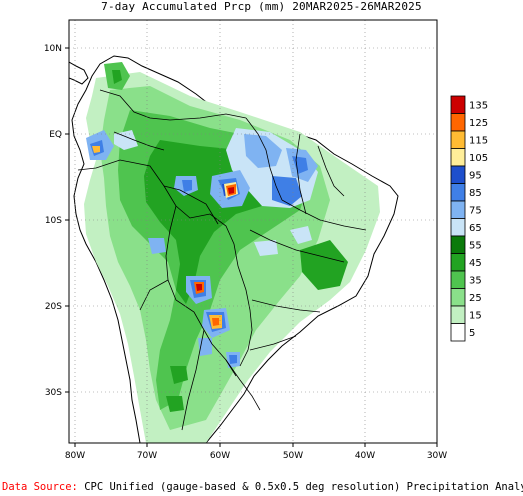 Image resolution: width=523 pixels, height=496 pixels. I want to click on lon-label: 40W, so click(365, 456).